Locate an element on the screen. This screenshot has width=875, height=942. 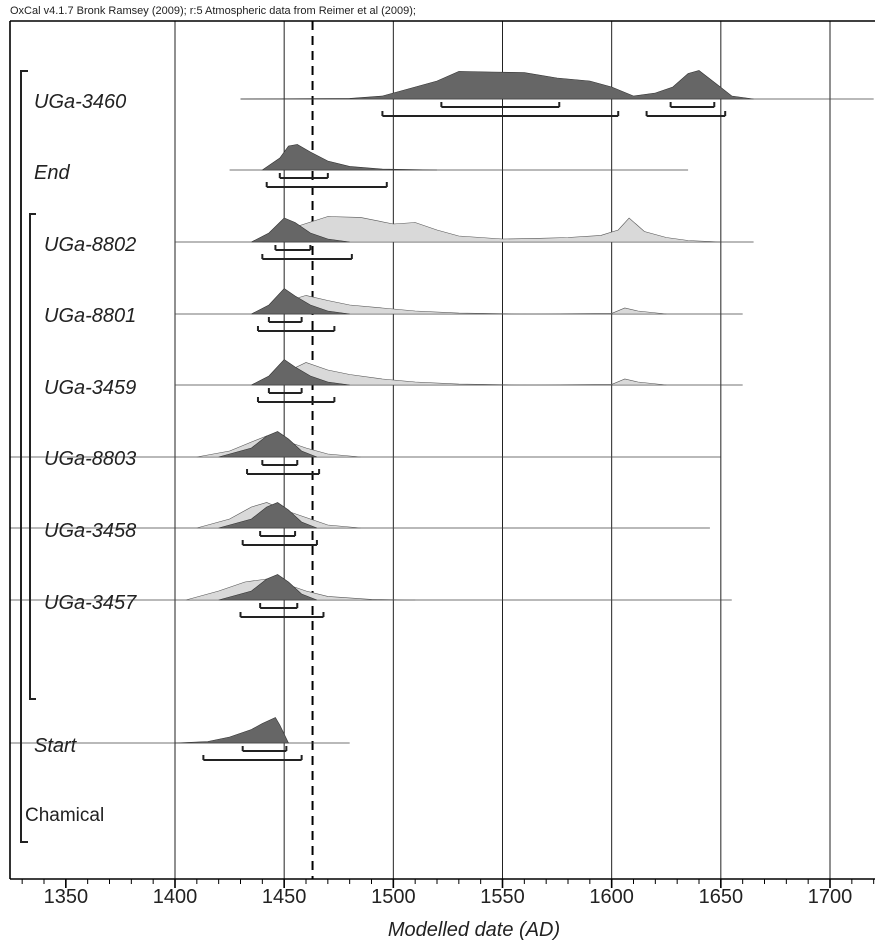
series-label-5: UGa-8803 is located at coordinates (90, 459).